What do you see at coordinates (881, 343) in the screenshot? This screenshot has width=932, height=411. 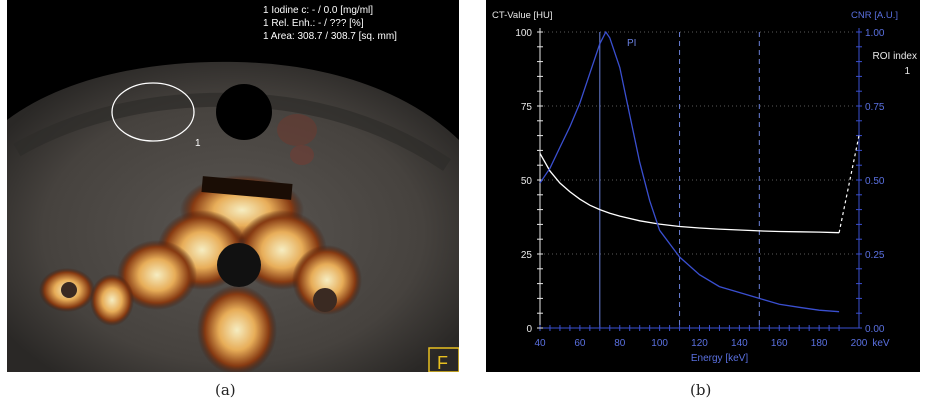 I see `x-unit-label: keV` at bounding box center [881, 343].